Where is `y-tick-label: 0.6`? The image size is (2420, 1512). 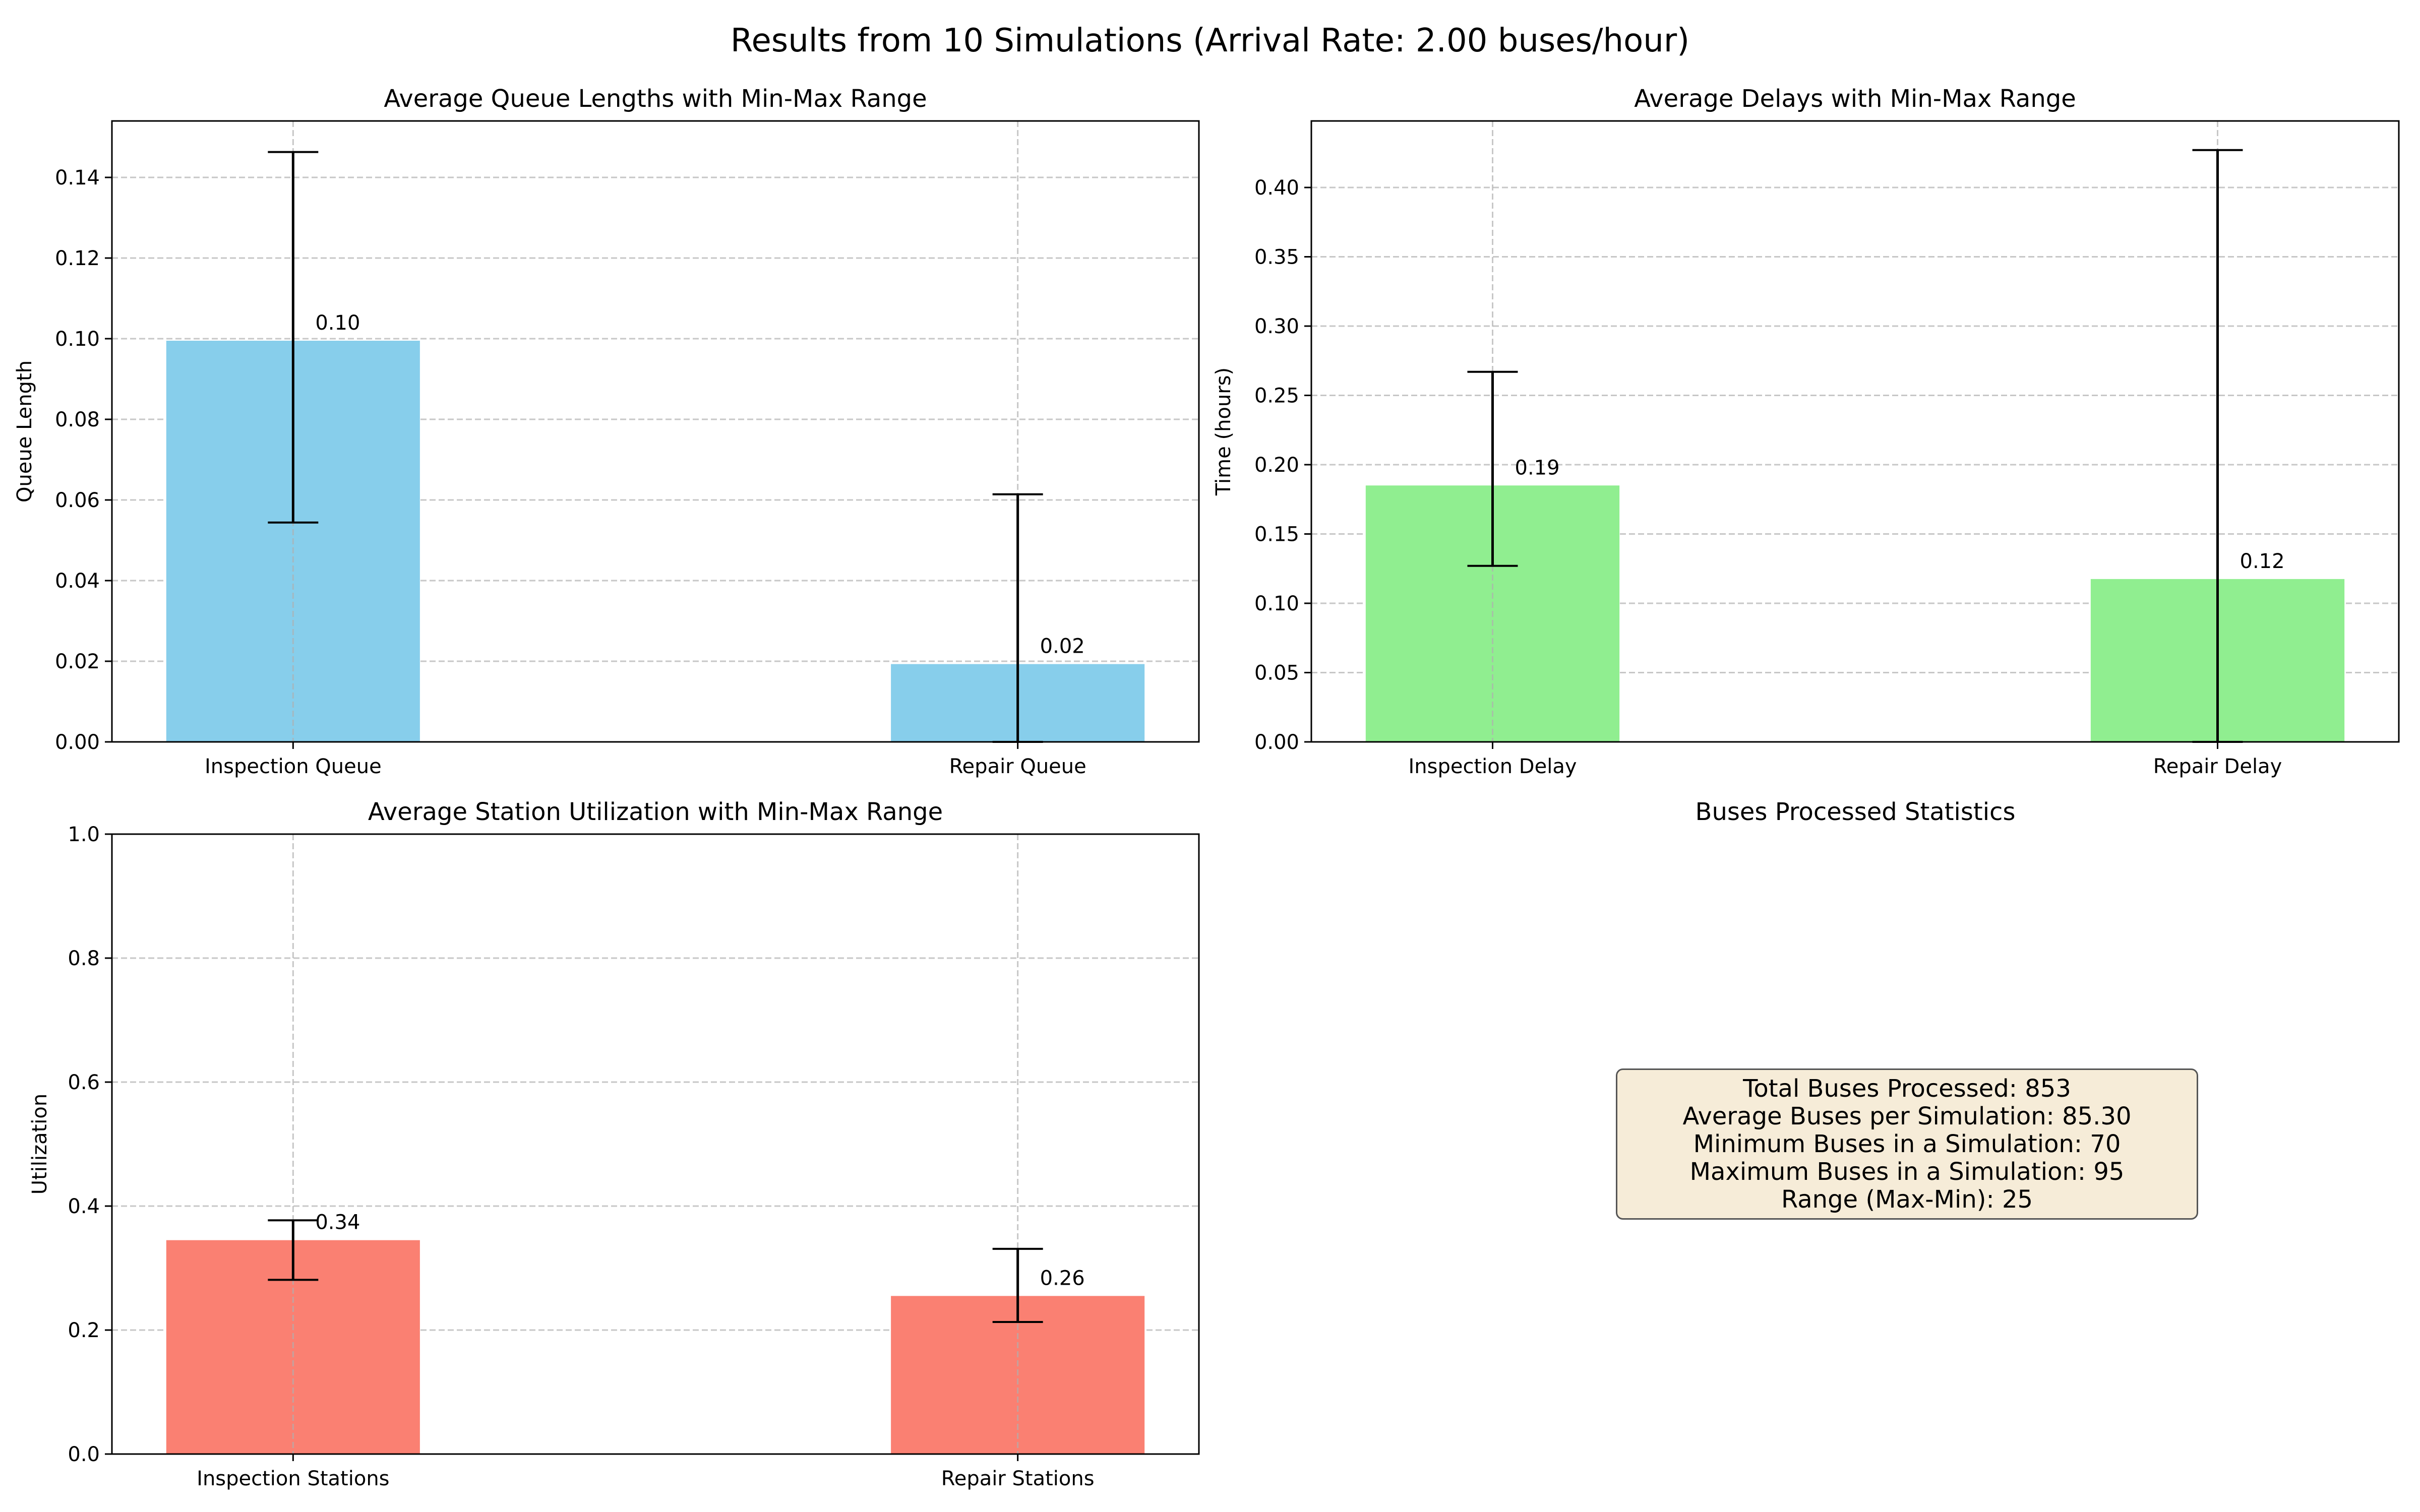
y-tick-label: 0.6 is located at coordinates (84, 1082).